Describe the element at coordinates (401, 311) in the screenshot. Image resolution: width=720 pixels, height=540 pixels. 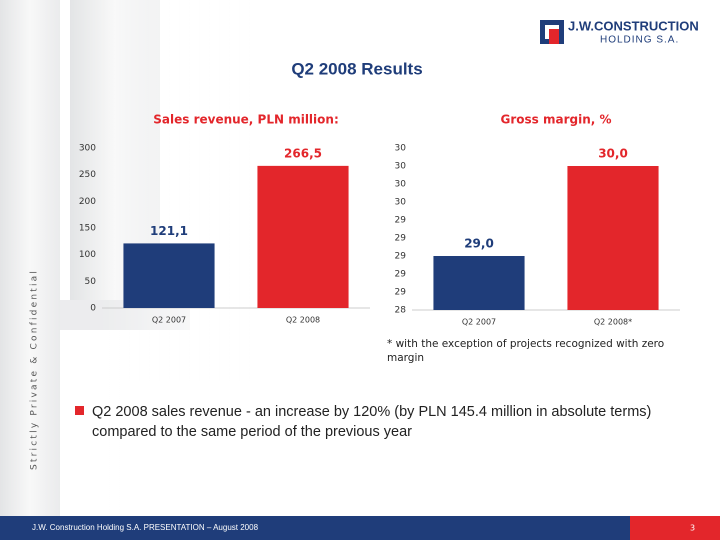
I see `y-tick-label: 28` at that location.